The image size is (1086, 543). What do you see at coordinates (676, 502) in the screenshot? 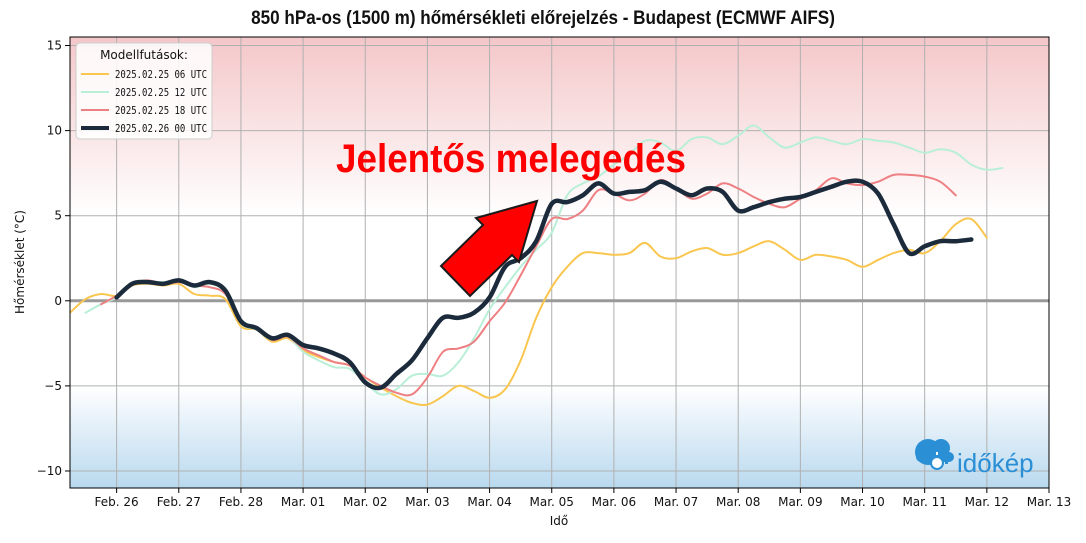
I see `x-tick-label: Mar. 07` at bounding box center [676, 502].